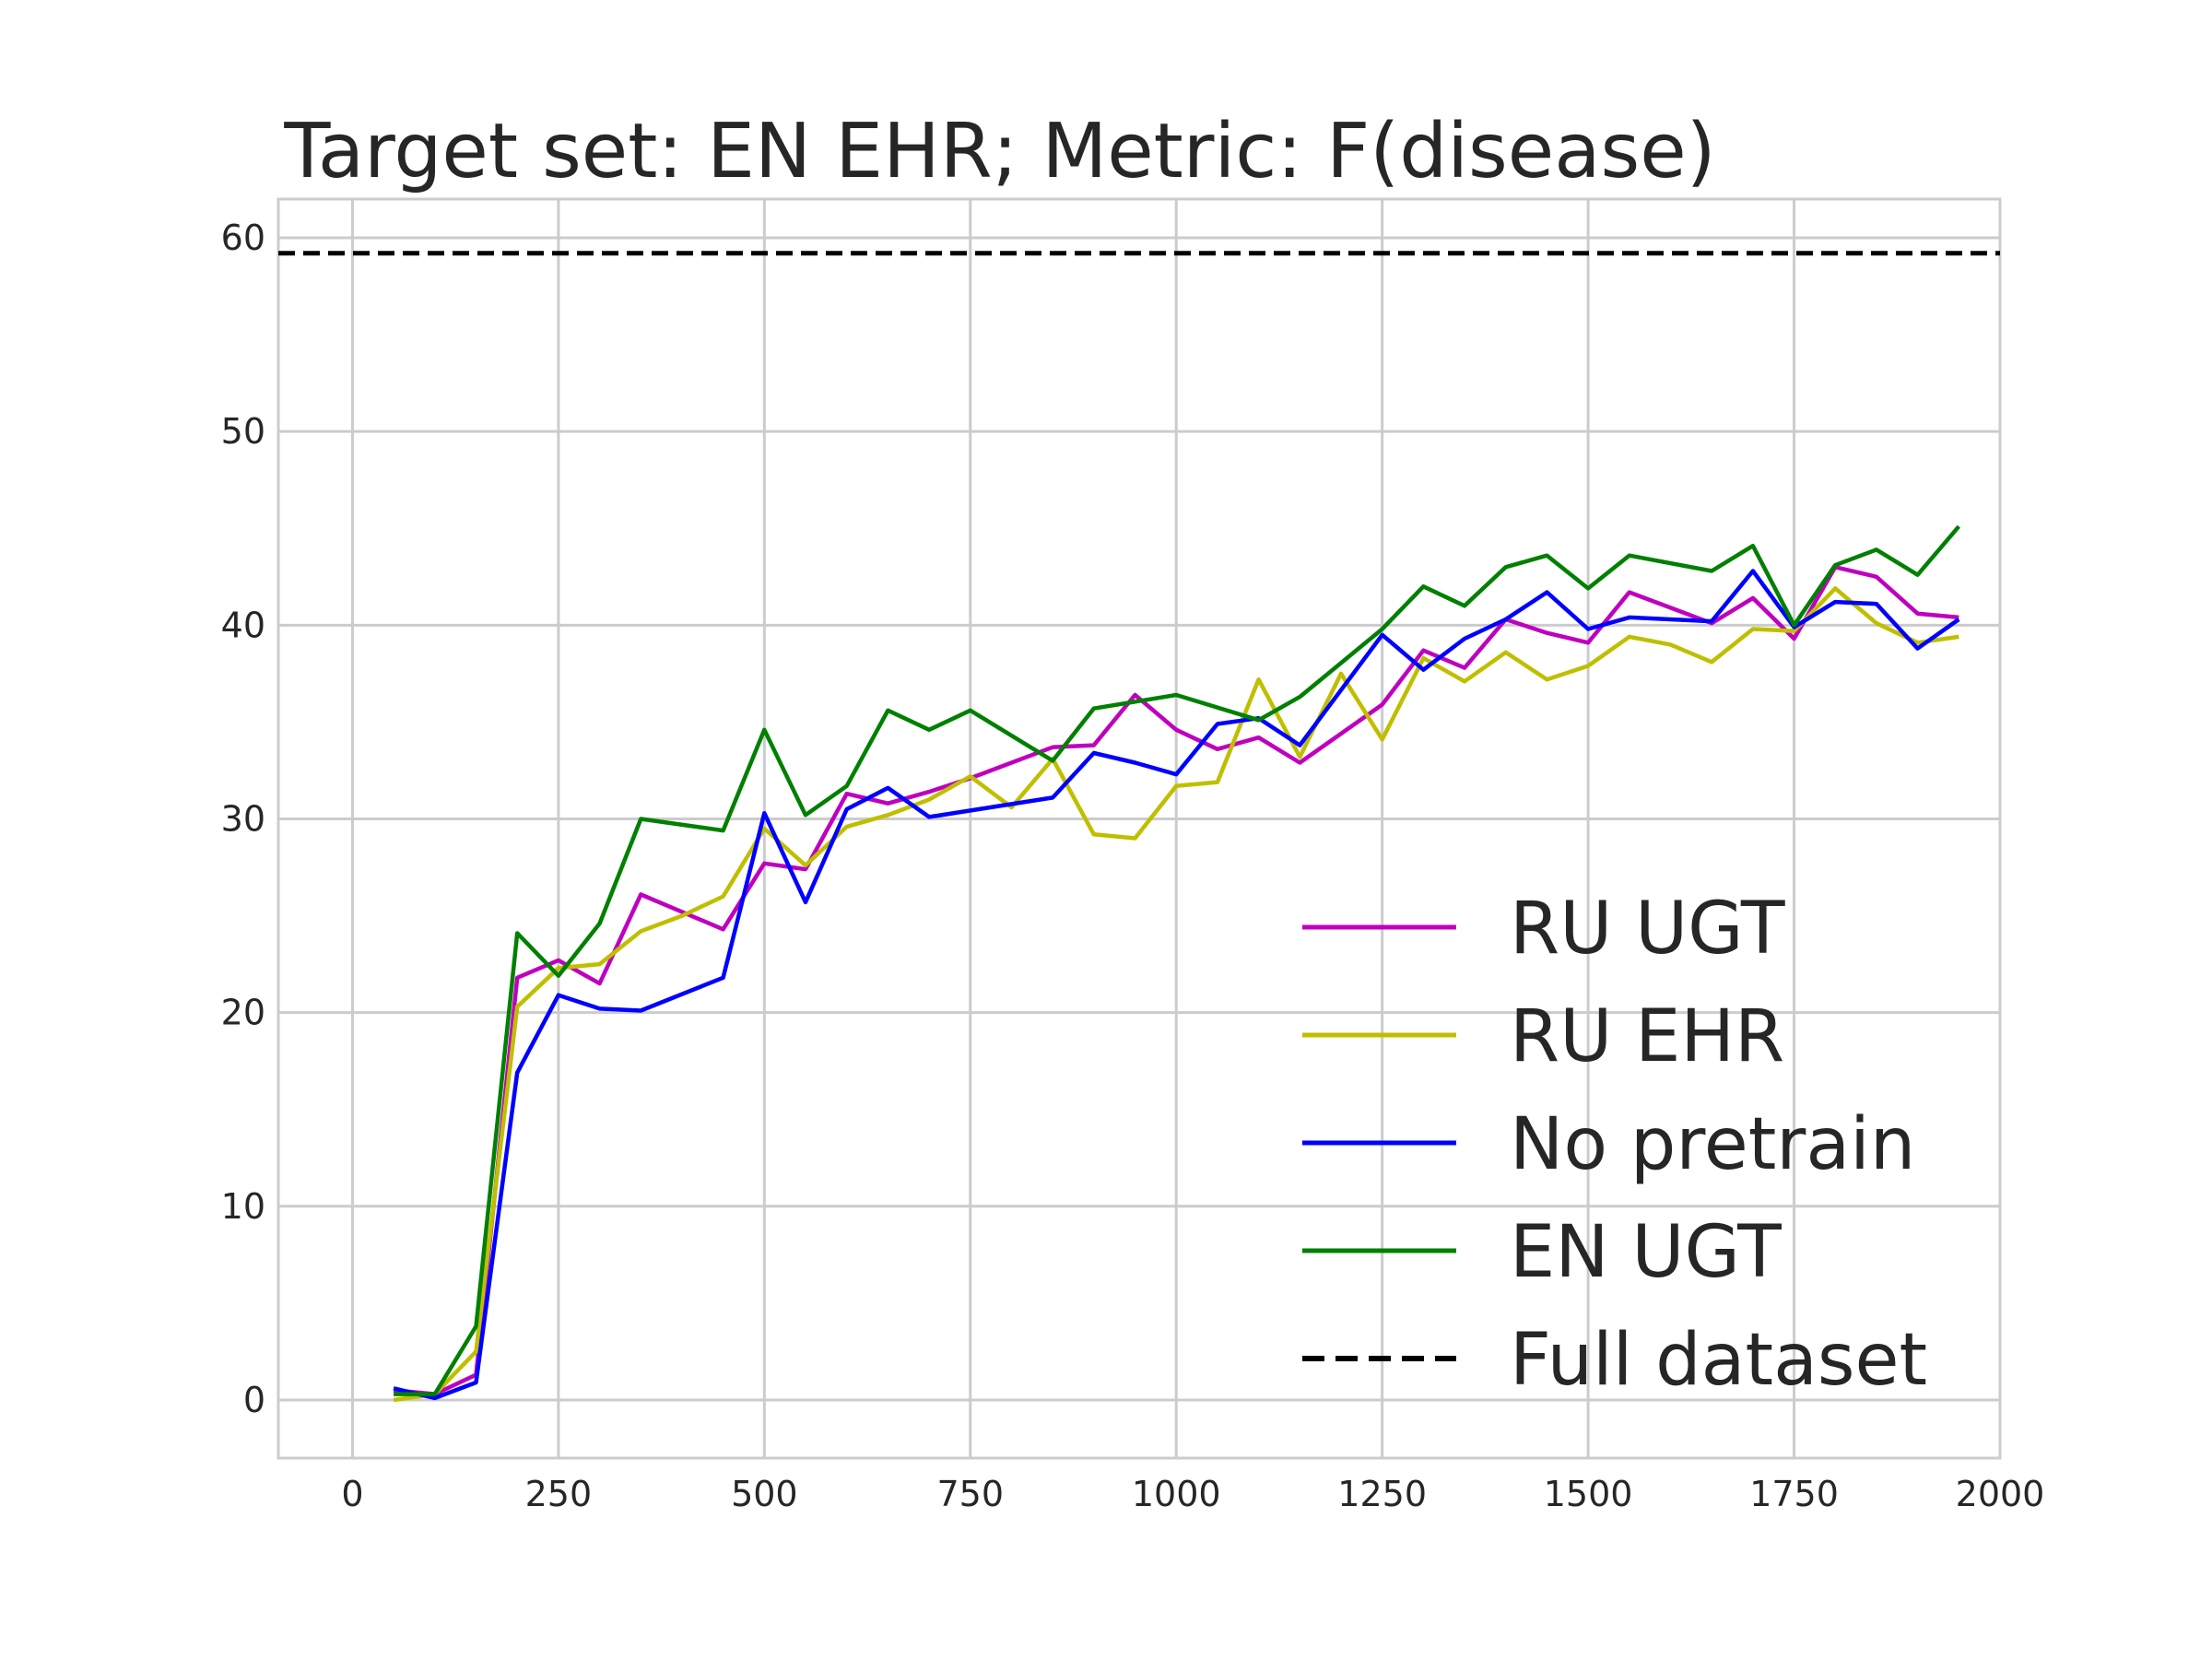 The width and height of the screenshot is (2212, 1659). I want to click on x-tick-label: 1000, so click(1176, 1494).